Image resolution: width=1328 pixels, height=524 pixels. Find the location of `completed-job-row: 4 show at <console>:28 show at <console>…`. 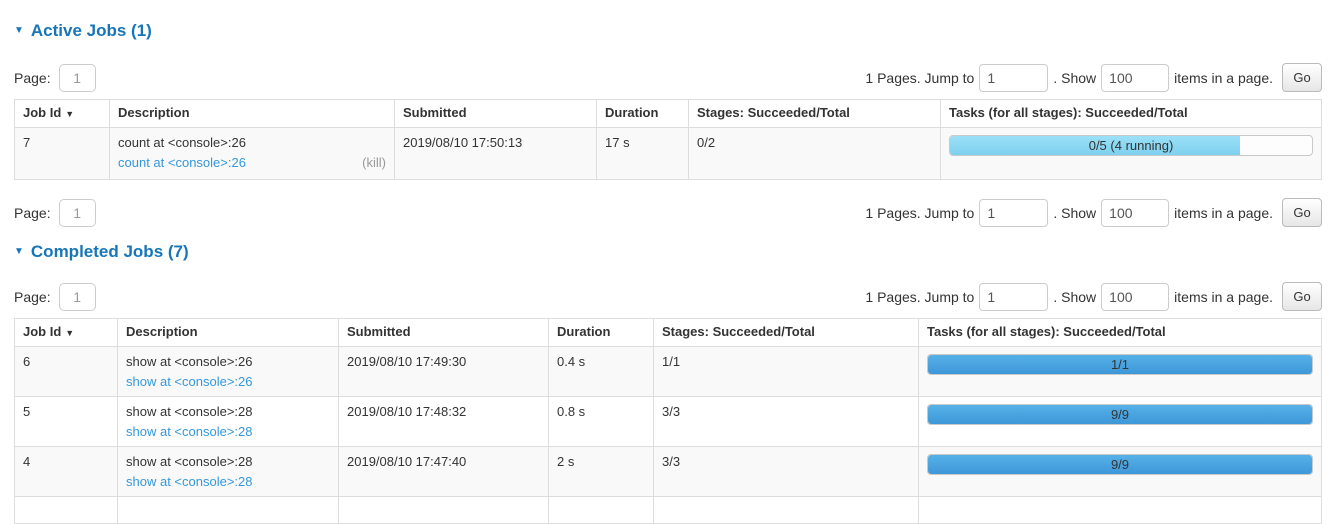

completed-job-row: 4 show at <console>:28 show at <console>… is located at coordinates (668, 471).